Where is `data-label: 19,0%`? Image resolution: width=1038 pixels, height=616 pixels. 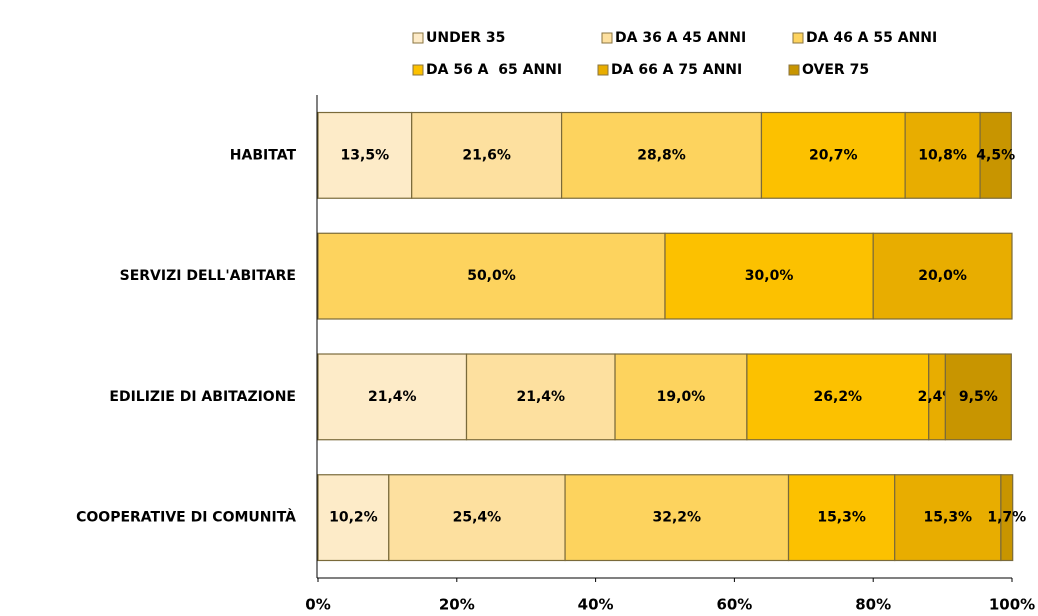
data-label: 19,0% is located at coordinates (681, 397).